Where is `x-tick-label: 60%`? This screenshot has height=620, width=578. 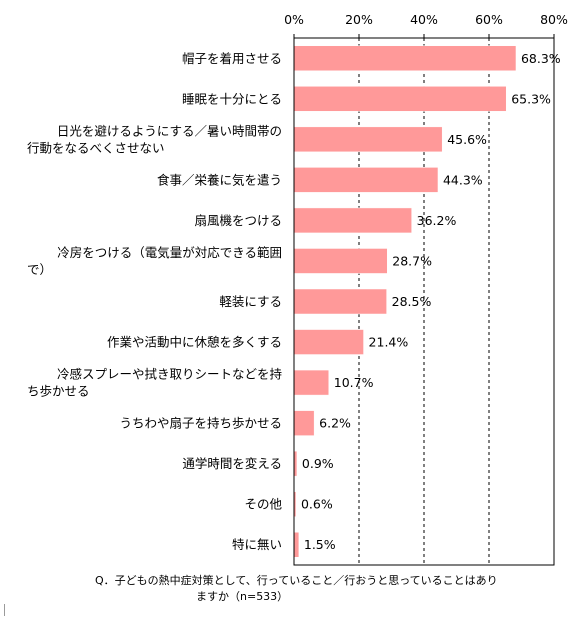 x-tick-label: 60% is located at coordinates (489, 19).